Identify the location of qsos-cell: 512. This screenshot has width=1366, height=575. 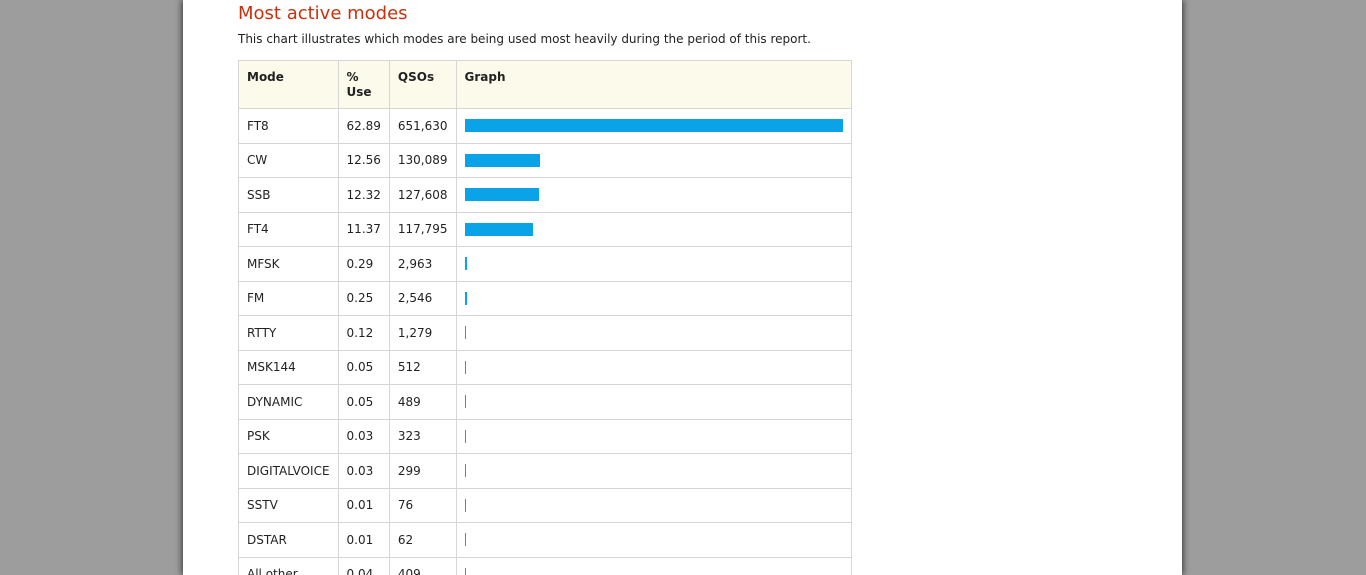
(422, 367).